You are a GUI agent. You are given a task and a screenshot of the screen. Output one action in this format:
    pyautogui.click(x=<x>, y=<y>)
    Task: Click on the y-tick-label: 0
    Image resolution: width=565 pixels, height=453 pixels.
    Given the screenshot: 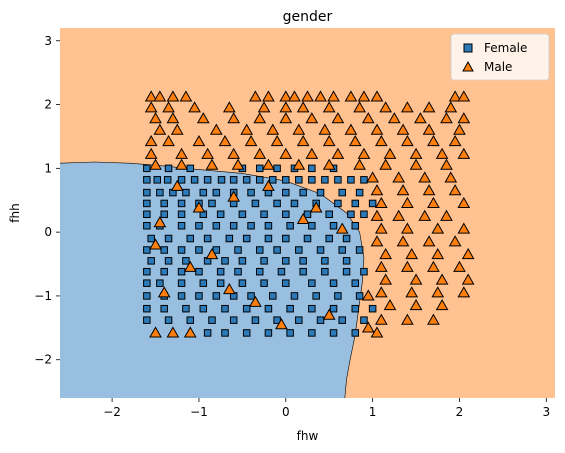 What is the action you would take?
    pyautogui.click(x=48, y=232)
    